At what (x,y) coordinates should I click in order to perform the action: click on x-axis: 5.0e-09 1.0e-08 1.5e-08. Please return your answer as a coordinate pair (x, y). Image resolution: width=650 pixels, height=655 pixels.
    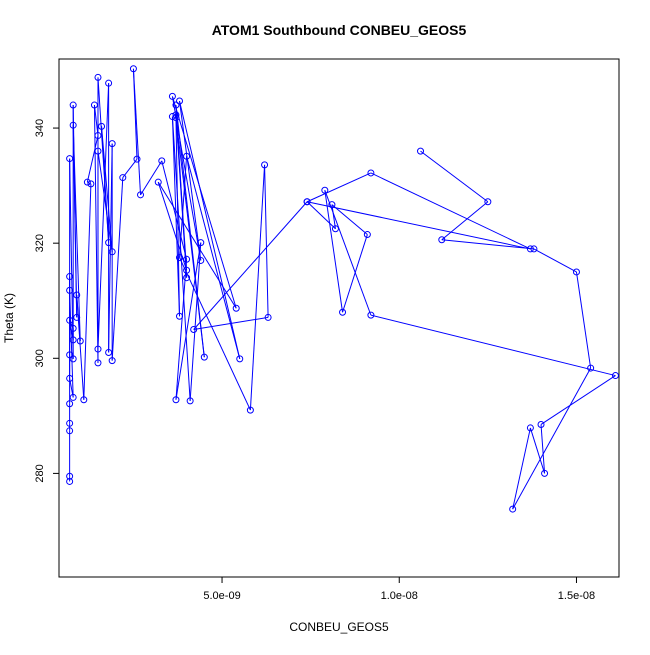
    Looking at the image, I should click on (399, 589).